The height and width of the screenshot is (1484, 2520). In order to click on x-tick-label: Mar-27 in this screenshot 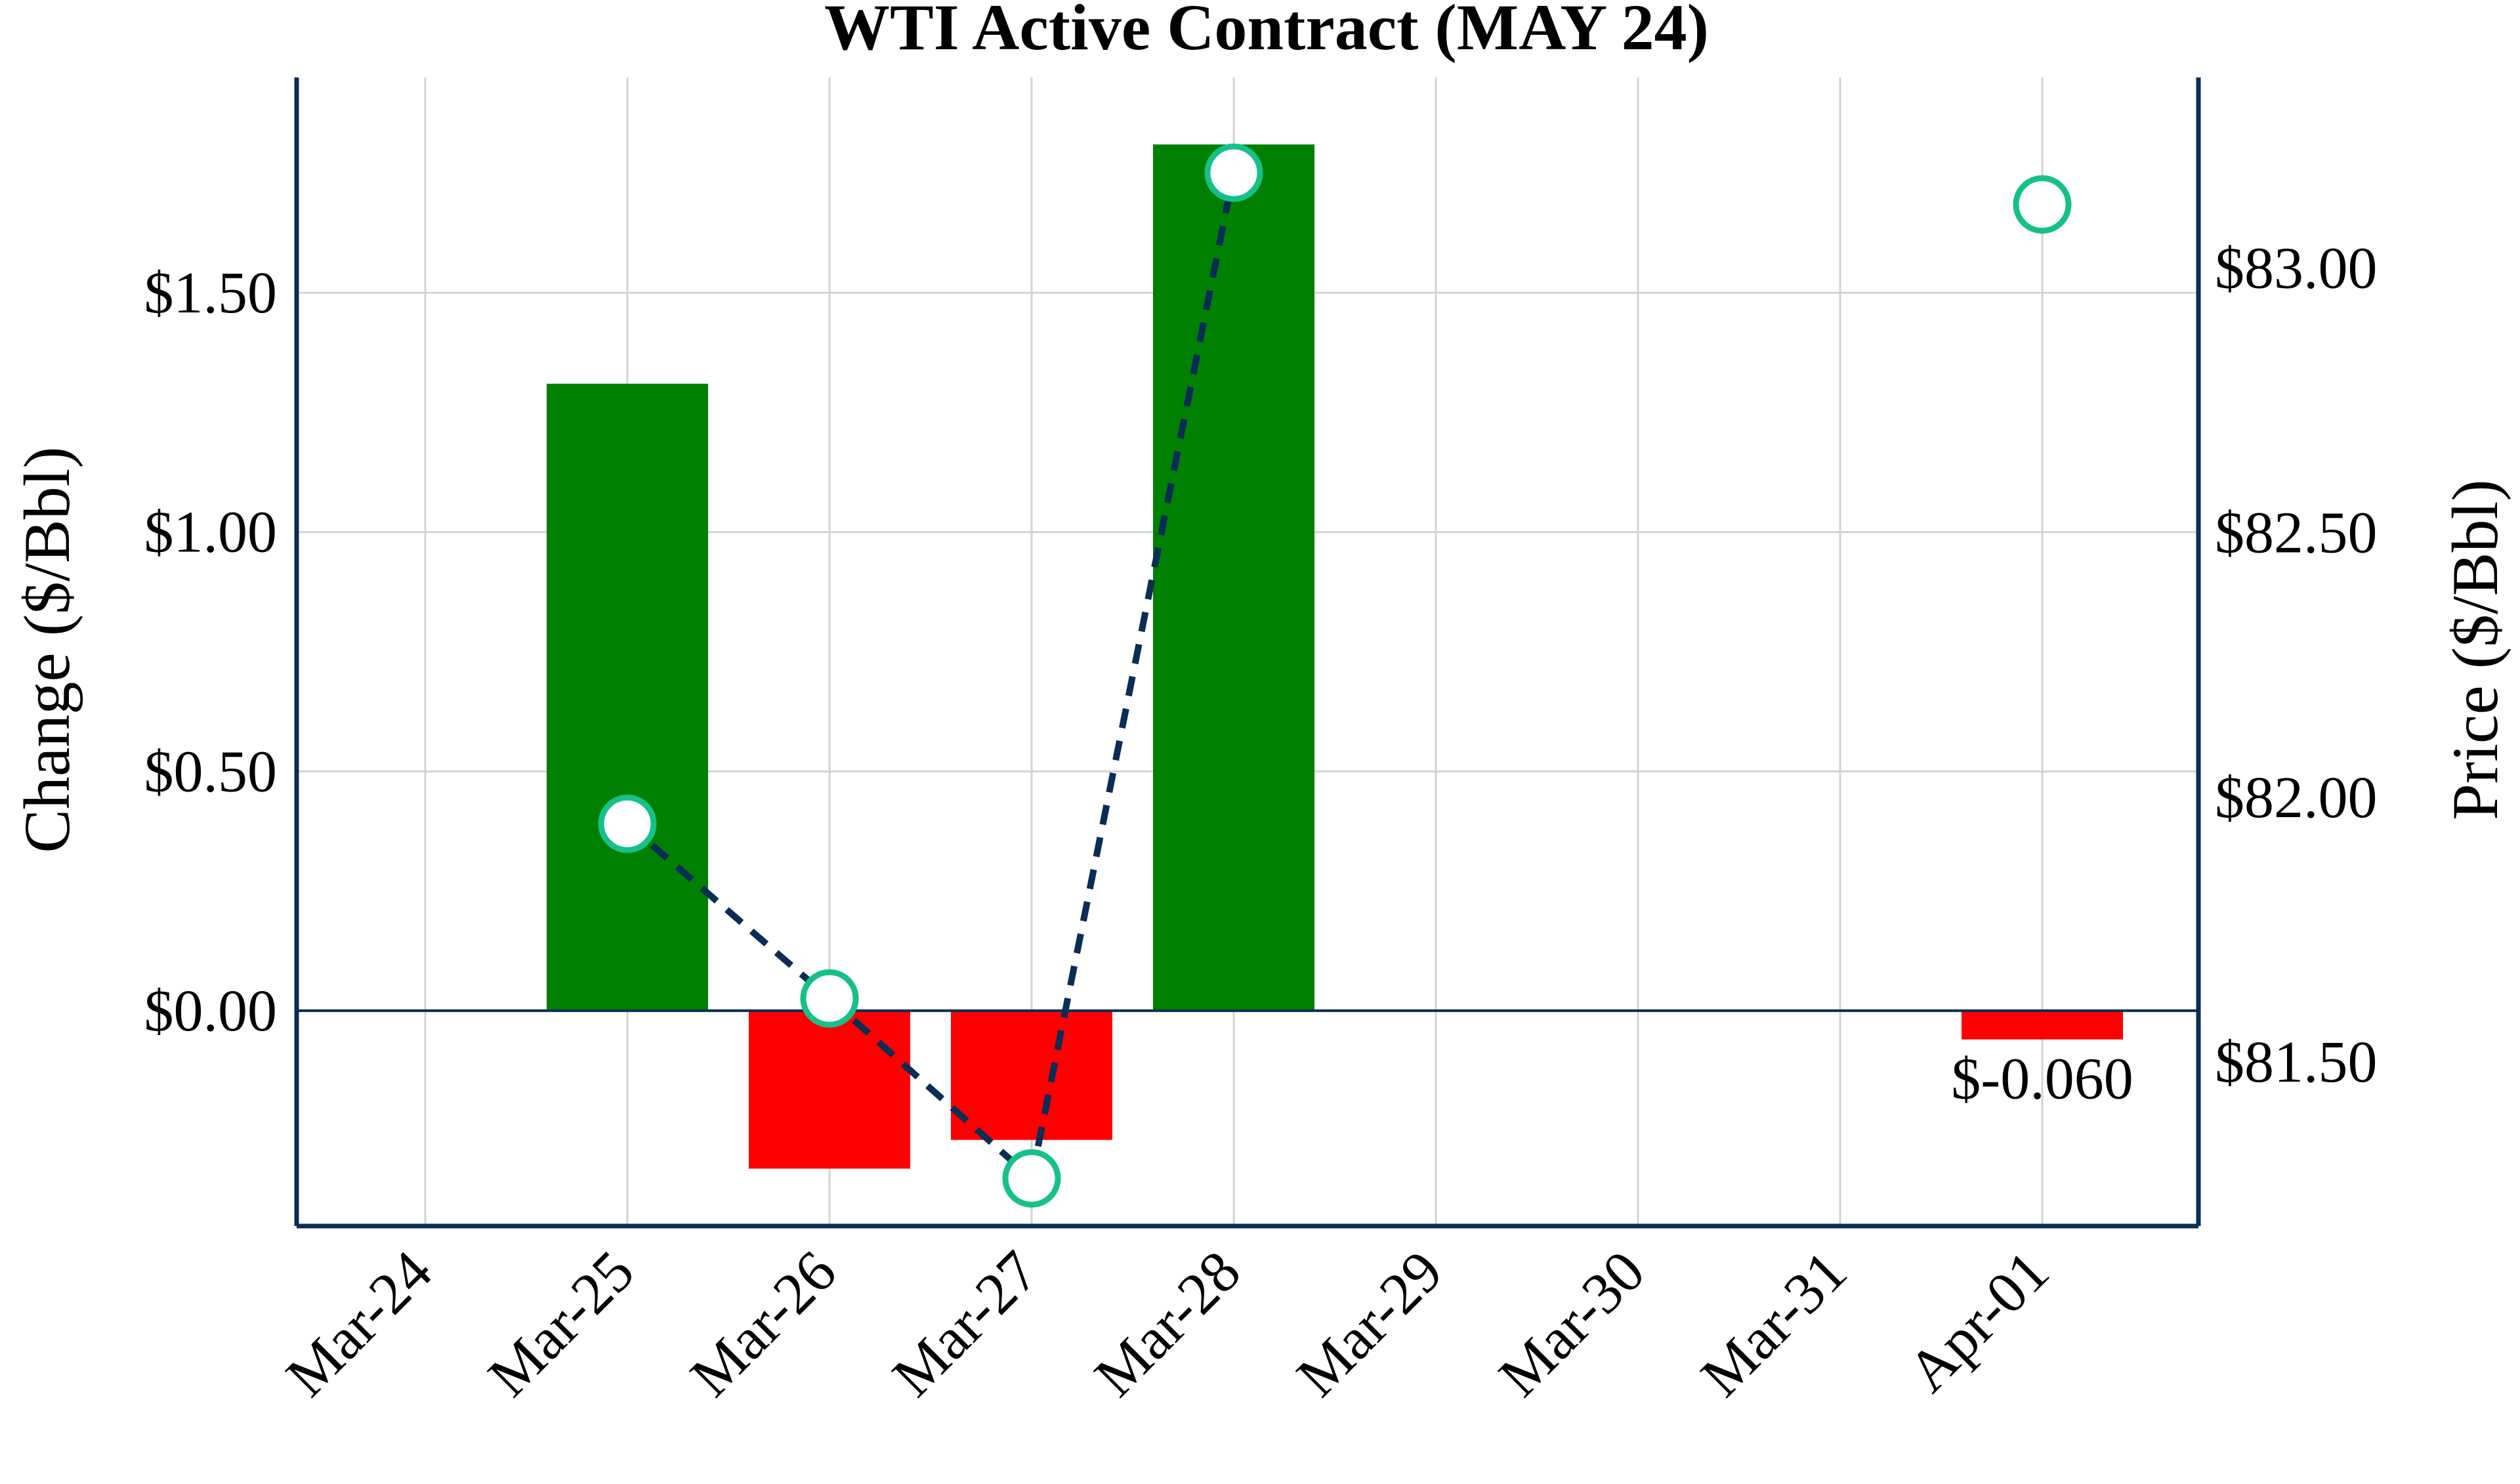, I will do `click(966, 1324)`.